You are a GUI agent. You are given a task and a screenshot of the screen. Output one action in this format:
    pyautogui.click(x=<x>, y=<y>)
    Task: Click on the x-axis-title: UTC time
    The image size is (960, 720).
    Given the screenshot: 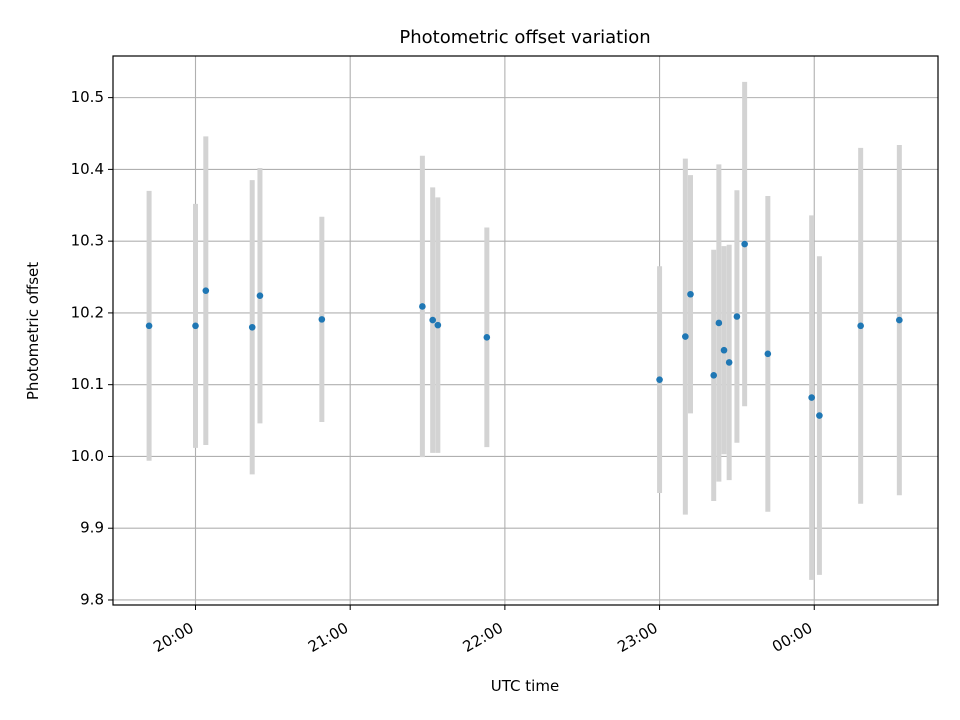 What is the action you would take?
    pyautogui.click(x=525, y=686)
    